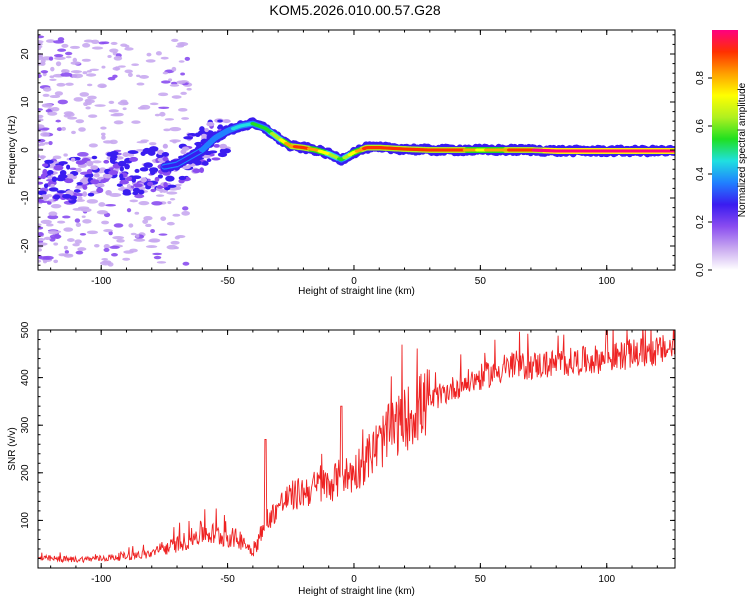  I want to click on snr-xtick-label: 100, so click(606, 579).